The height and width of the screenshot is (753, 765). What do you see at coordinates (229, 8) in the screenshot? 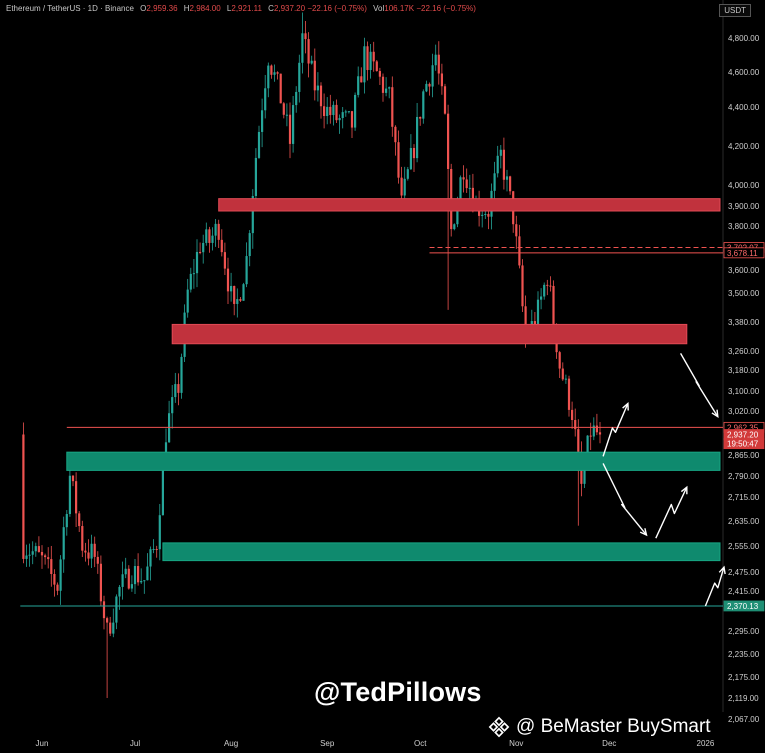
I see `low-label: L` at bounding box center [229, 8].